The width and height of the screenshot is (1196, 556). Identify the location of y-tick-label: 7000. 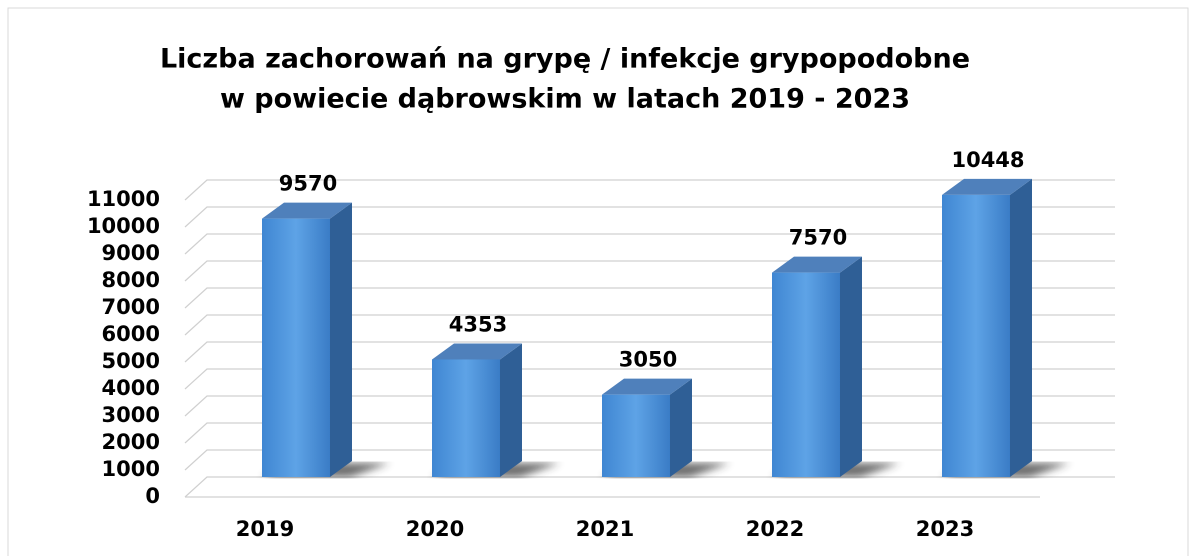
(131, 307).